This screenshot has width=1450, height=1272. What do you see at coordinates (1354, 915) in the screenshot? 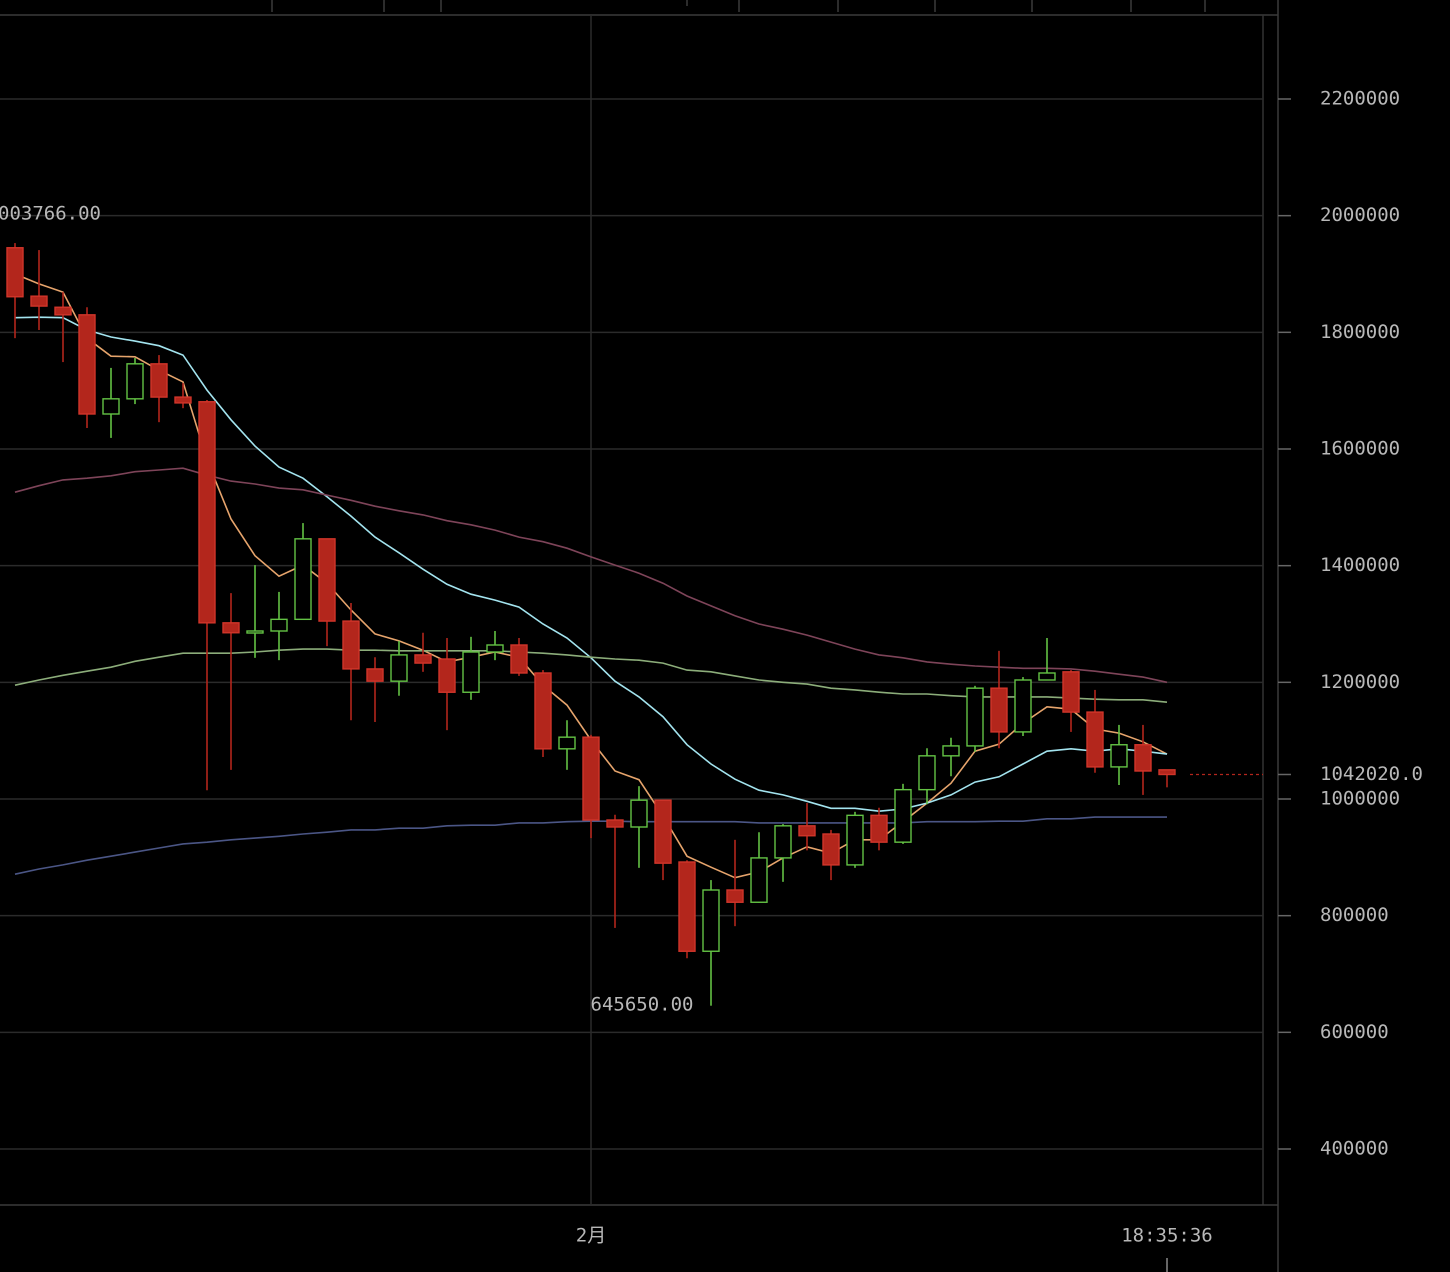
I see `y-tick-label: 800000` at bounding box center [1354, 915].